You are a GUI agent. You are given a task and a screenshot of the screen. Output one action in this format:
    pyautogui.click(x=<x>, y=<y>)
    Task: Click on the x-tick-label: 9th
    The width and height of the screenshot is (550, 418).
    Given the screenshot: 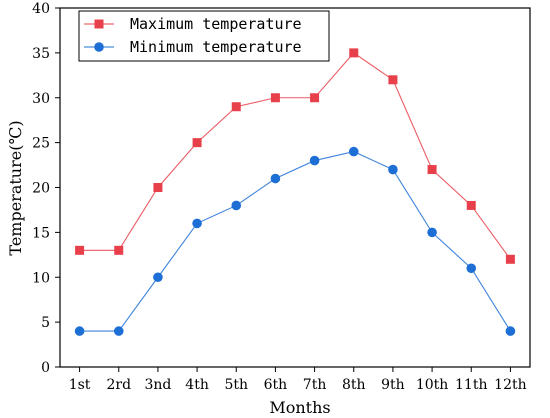 What is the action you would take?
    pyautogui.click(x=393, y=385)
    